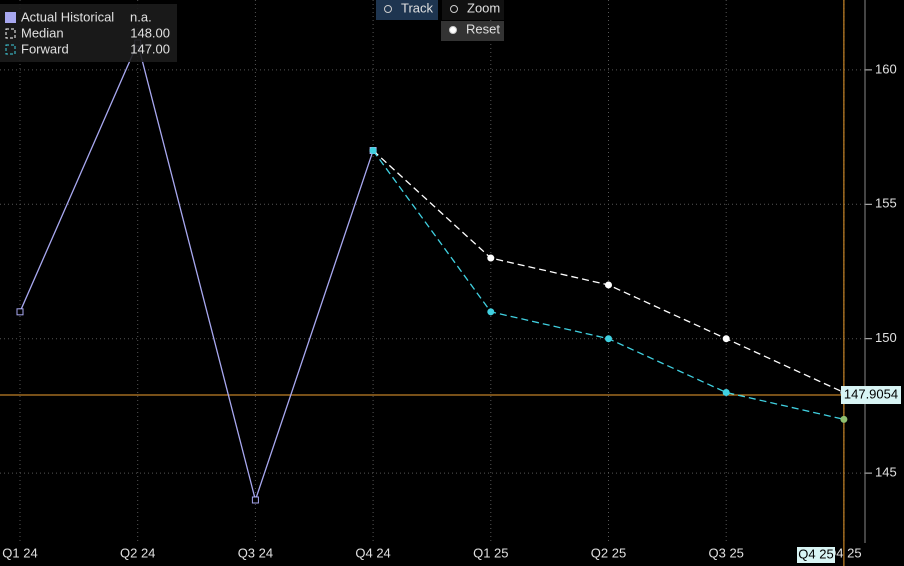 The image size is (904, 566). Describe the element at coordinates (42, 32) in the screenshot. I see `legend-label: Median` at that location.